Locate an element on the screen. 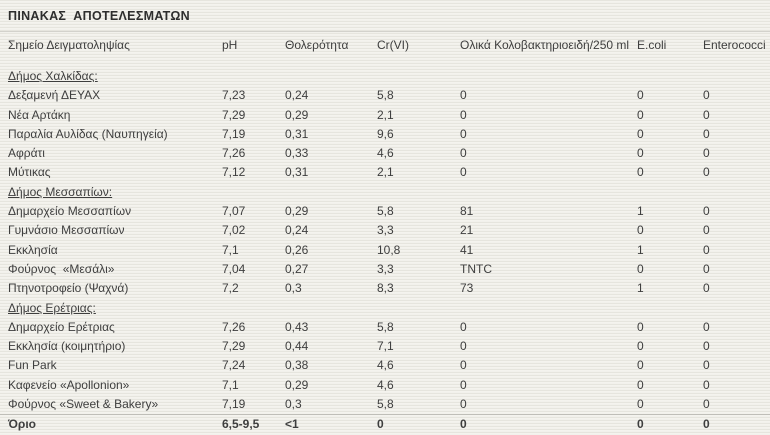  data-row: Φούρνος «Sweet & Bakery» 7,19 0,3 5,8 0 0 0 is located at coordinates (385, 405).